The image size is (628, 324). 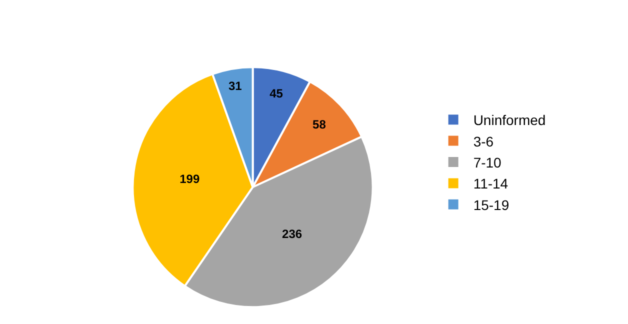 What do you see at coordinates (490, 184) in the screenshot?
I see `legend-label: 11-14` at bounding box center [490, 184].